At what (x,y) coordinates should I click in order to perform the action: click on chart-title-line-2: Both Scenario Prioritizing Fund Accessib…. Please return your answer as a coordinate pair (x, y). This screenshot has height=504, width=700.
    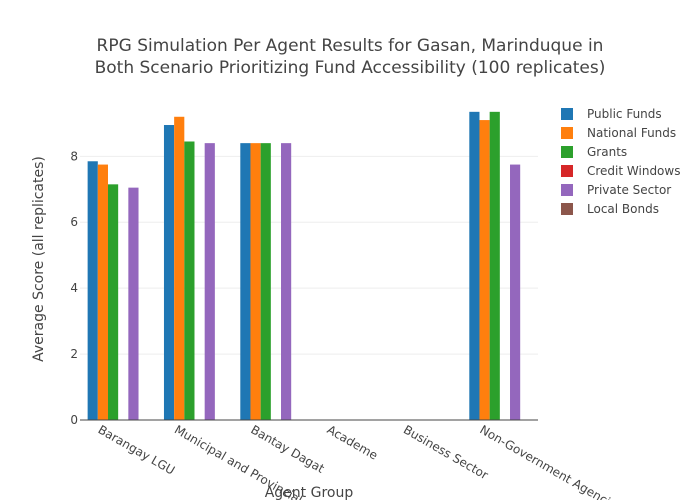
    Looking at the image, I should click on (350, 68).